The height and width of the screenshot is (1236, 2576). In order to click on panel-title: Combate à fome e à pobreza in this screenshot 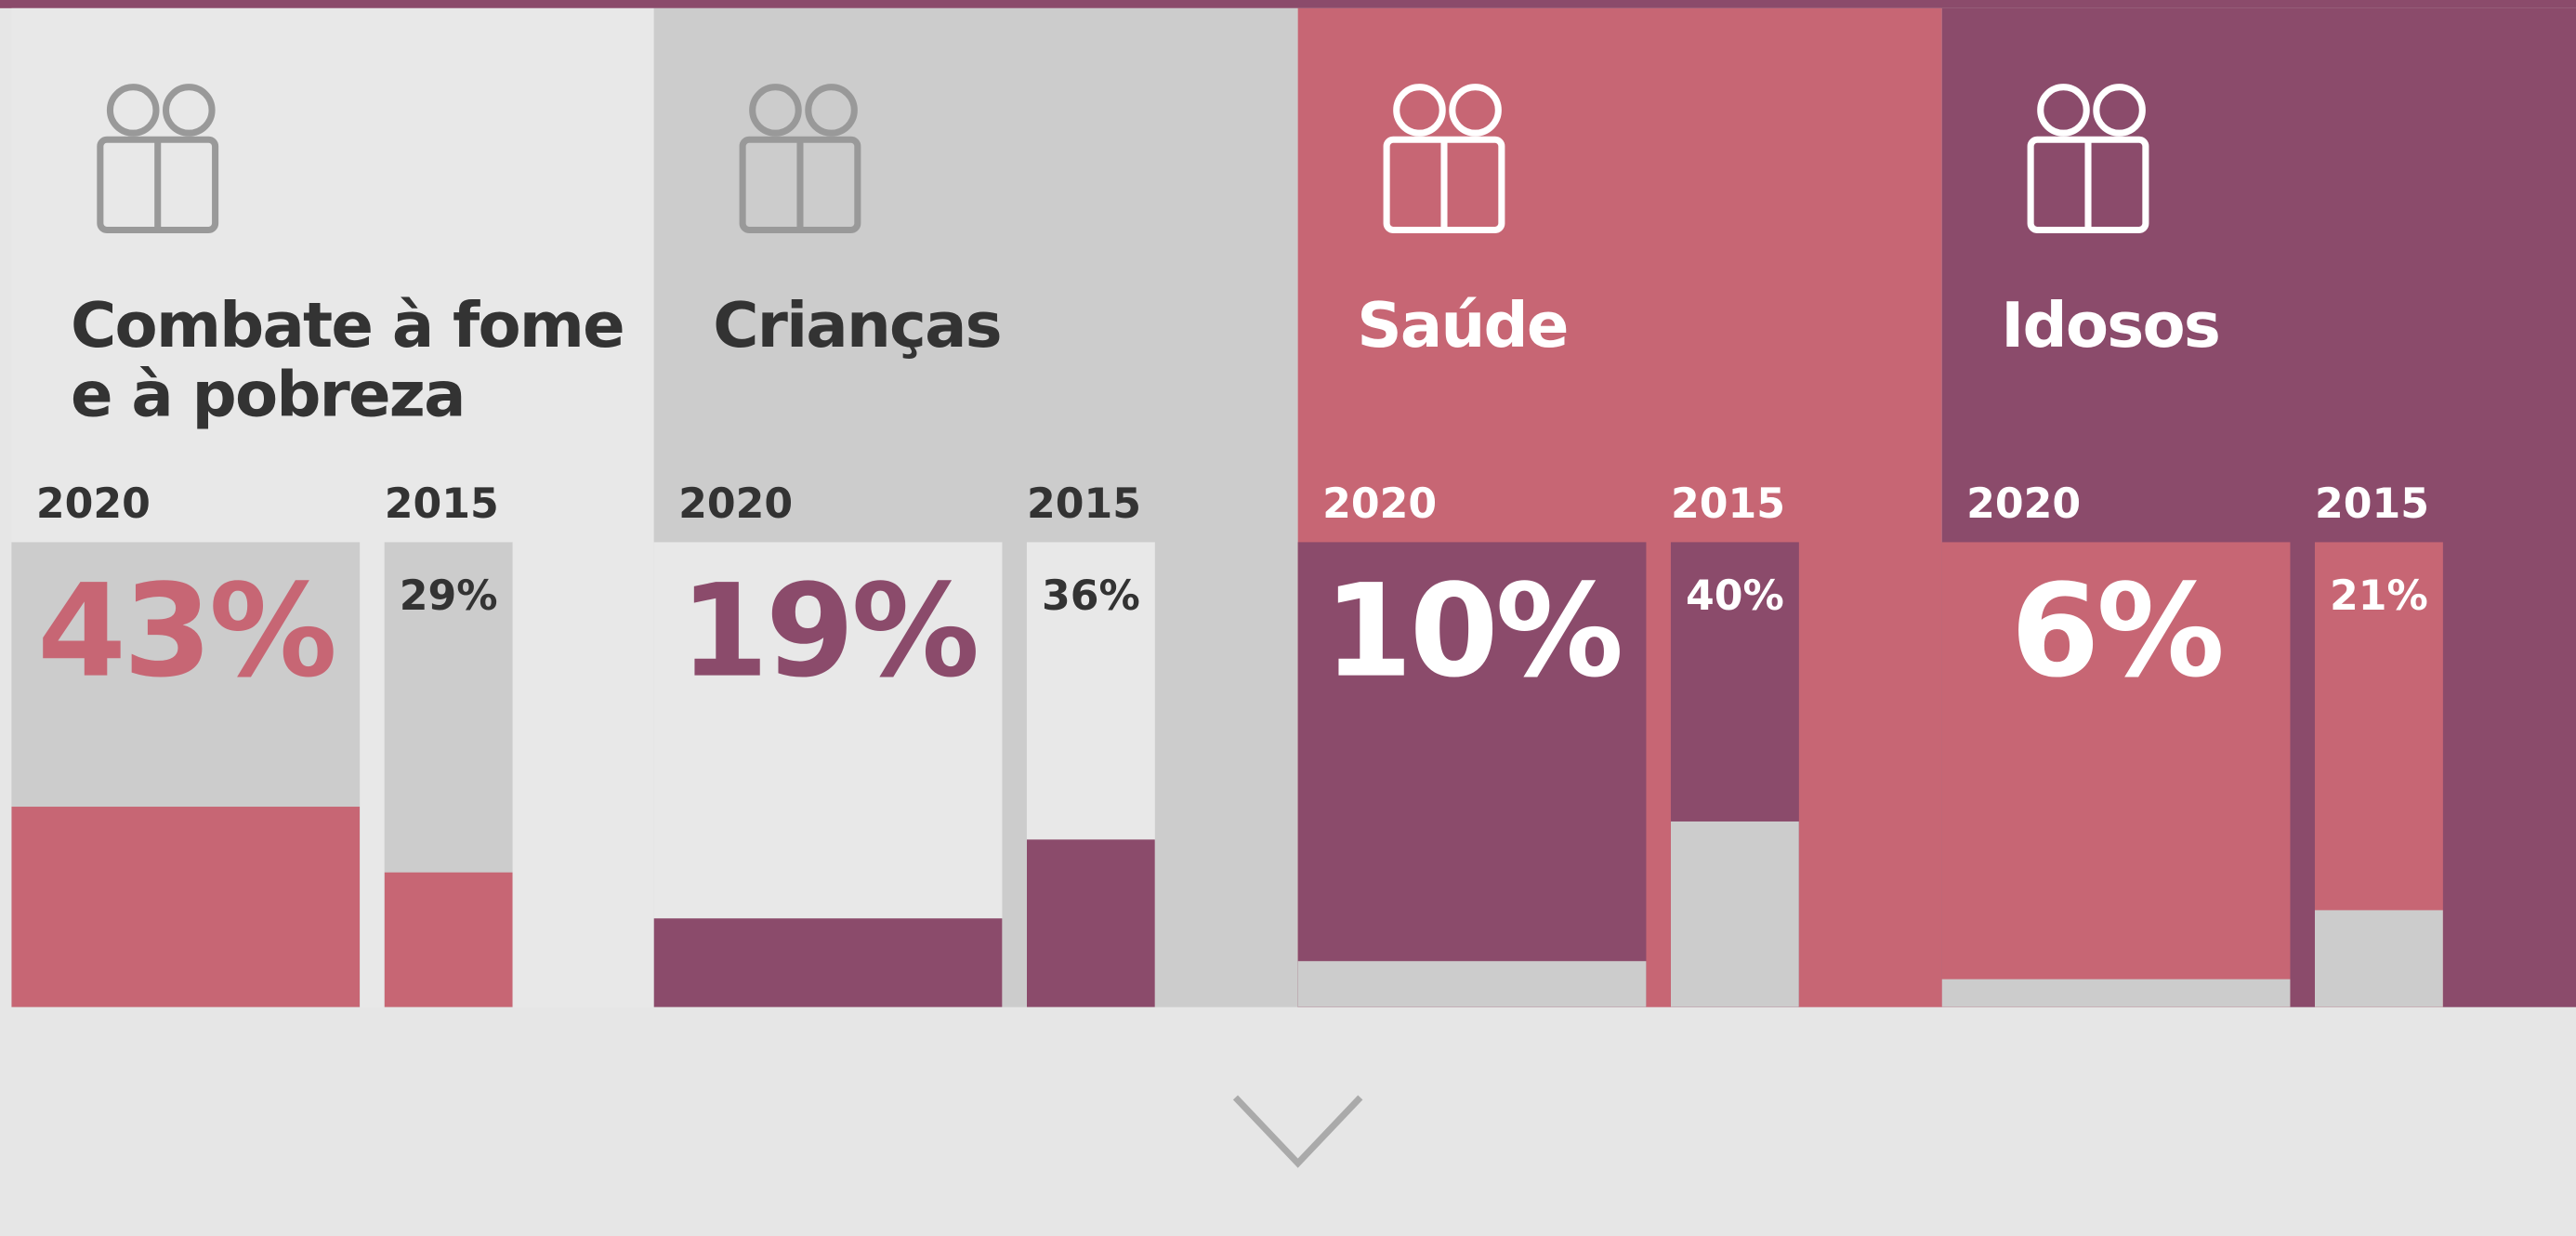, I will do `click(348, 360)`.